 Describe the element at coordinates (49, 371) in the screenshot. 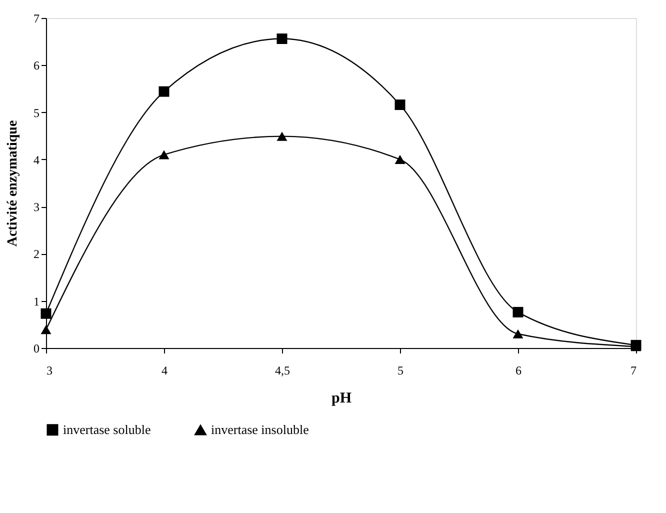

I see `x-tick-label: 3` at that location.